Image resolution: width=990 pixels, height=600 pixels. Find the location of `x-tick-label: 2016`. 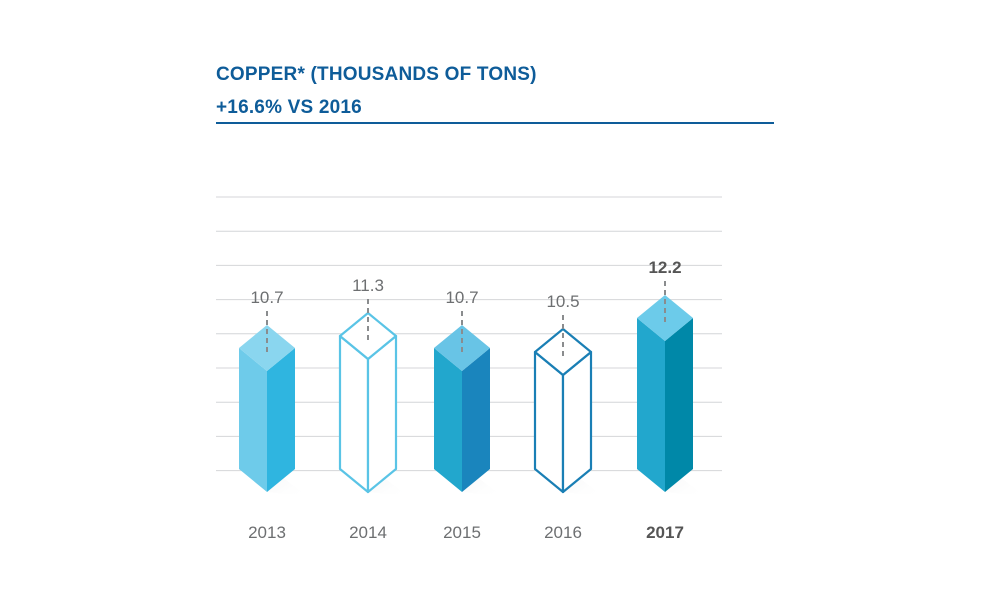

x-tick-label: 2016 is located at coordinates (563, 532).